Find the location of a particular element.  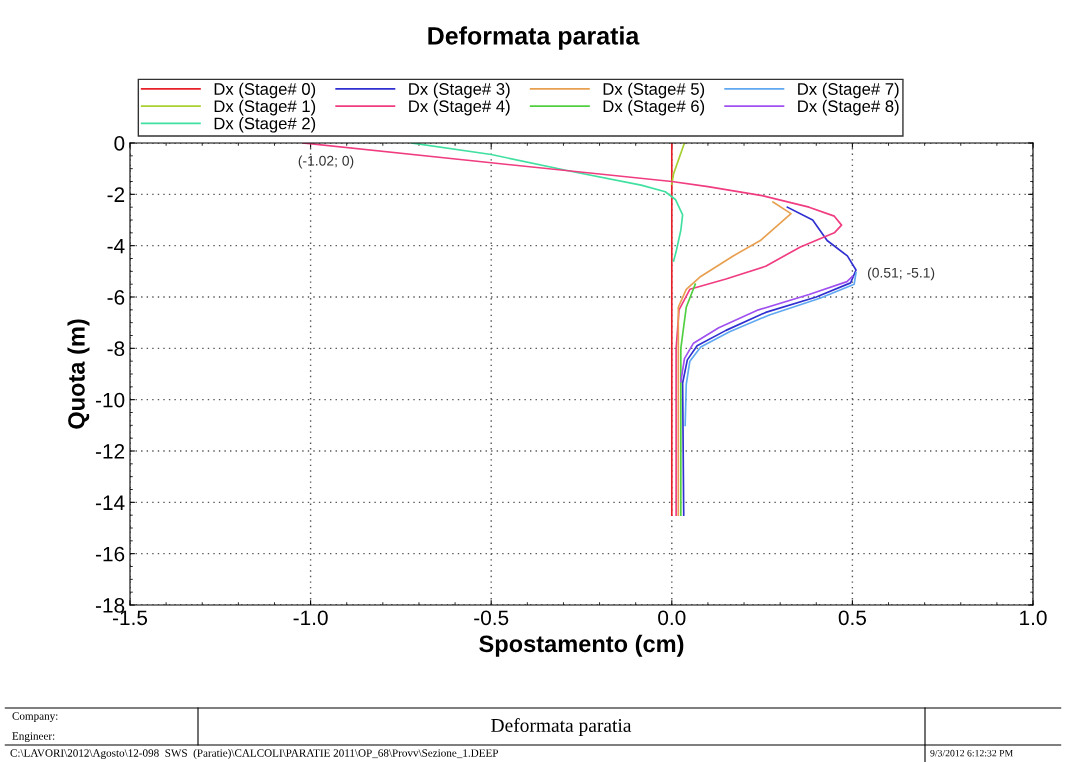

y-tick-label: 0 is located at coordinates (119, 143).